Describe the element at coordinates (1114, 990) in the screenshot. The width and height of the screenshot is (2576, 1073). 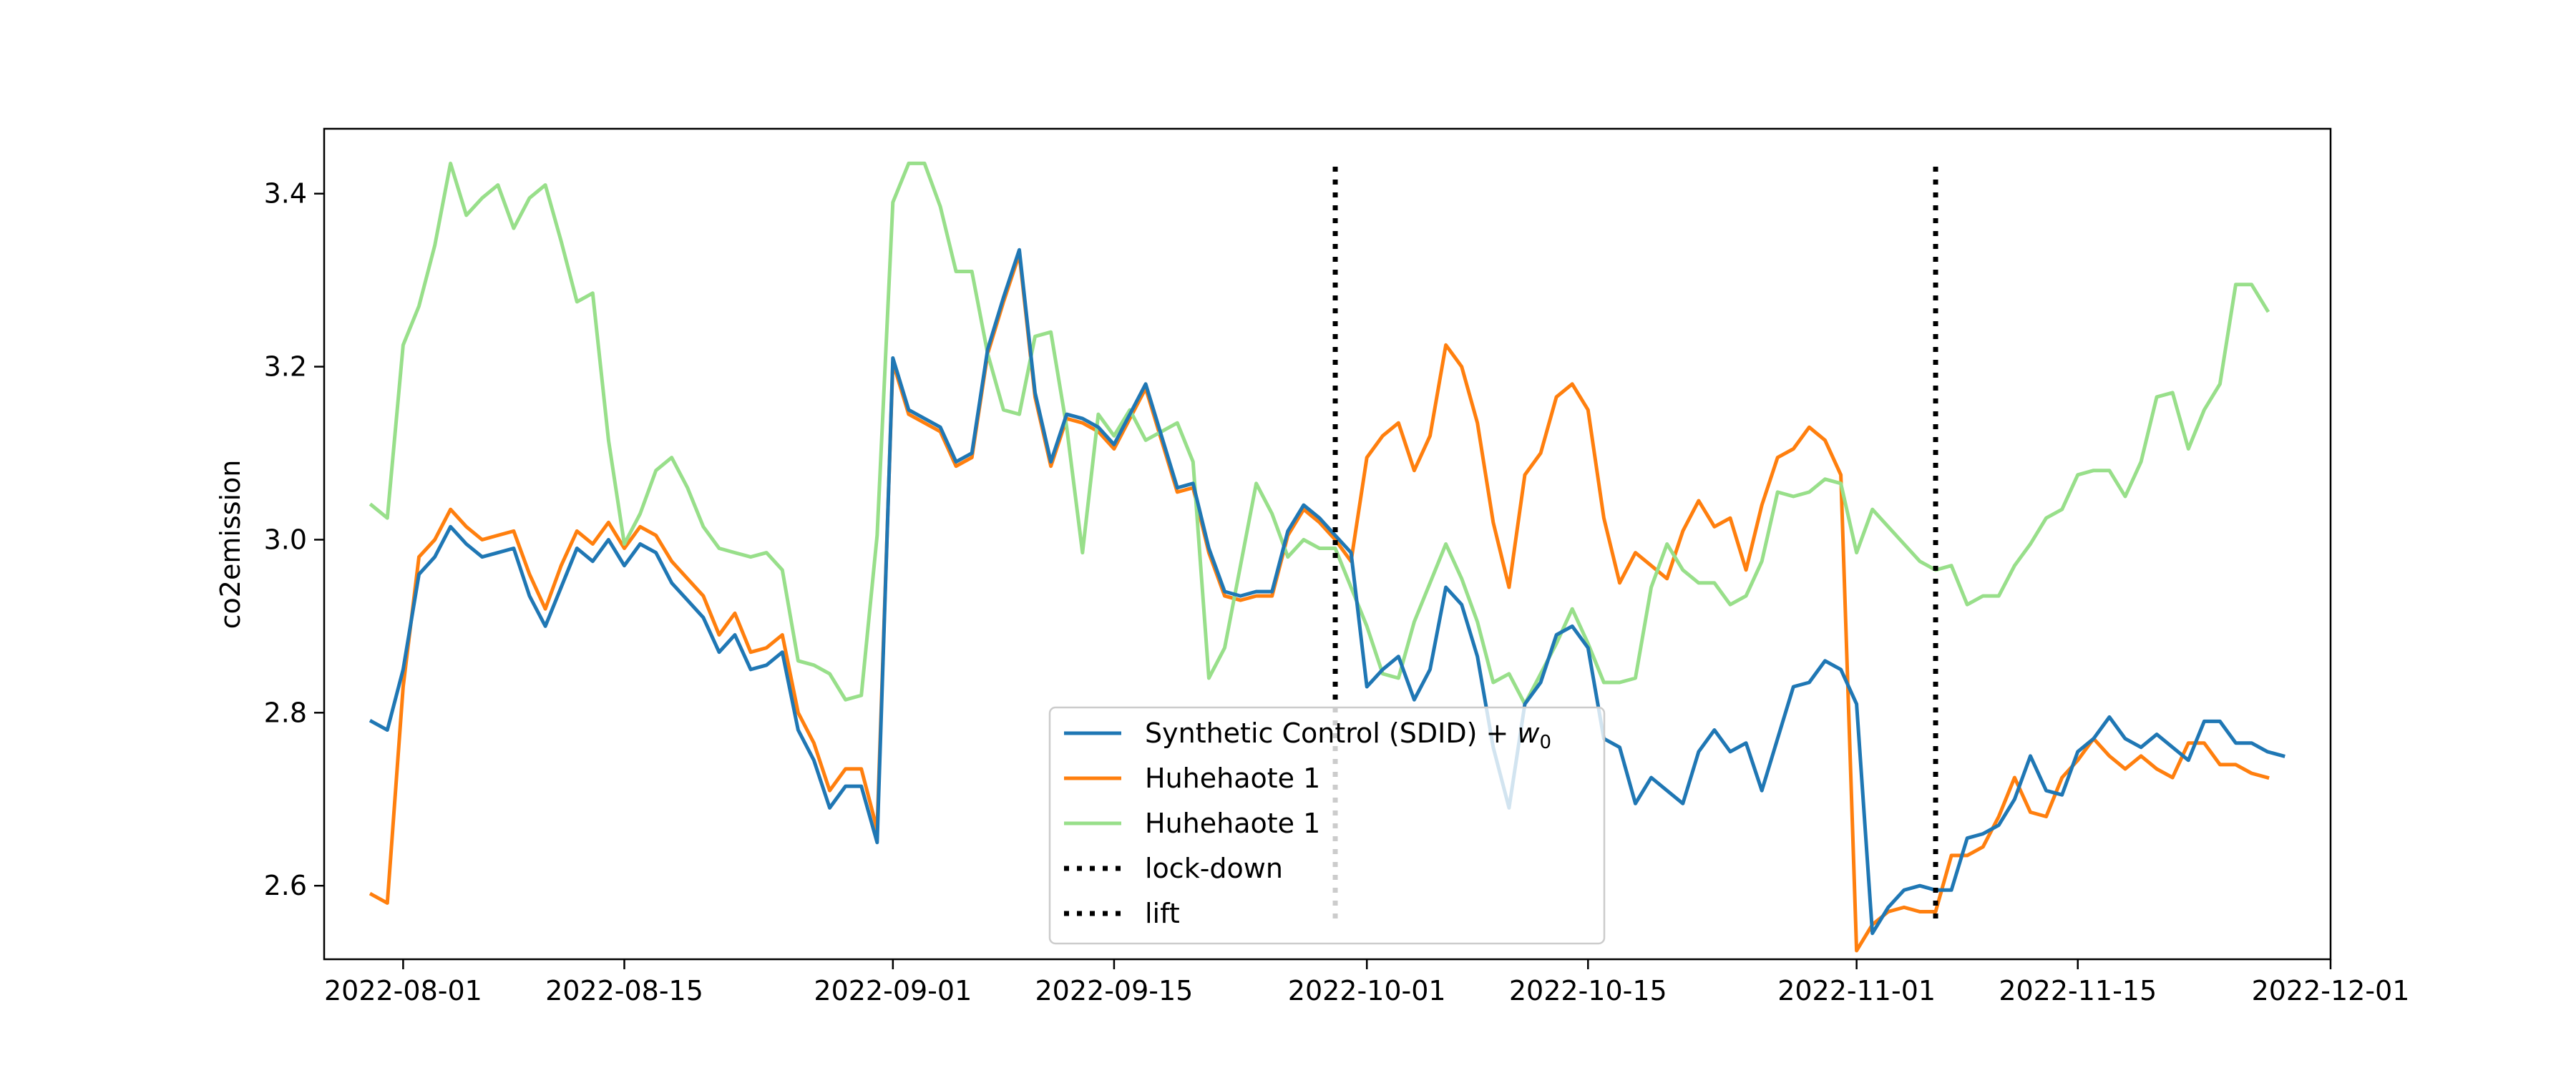
I see `x-tick-label: 2022-09-15` at that location.